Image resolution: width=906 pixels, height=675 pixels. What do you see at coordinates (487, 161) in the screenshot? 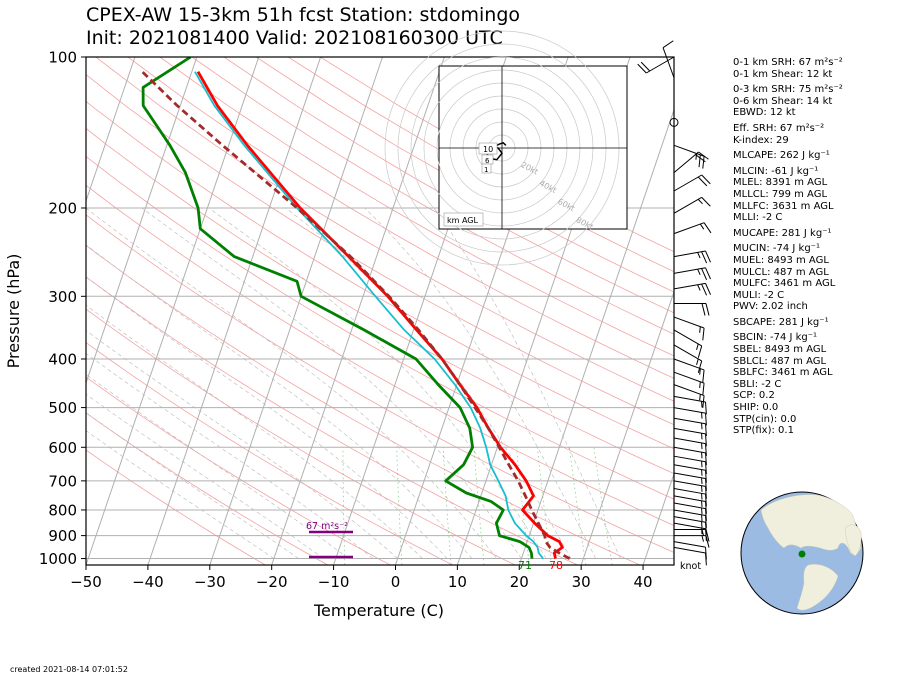
I see `hodograph-height-label-6: 6` at bounding box center [487, 161].